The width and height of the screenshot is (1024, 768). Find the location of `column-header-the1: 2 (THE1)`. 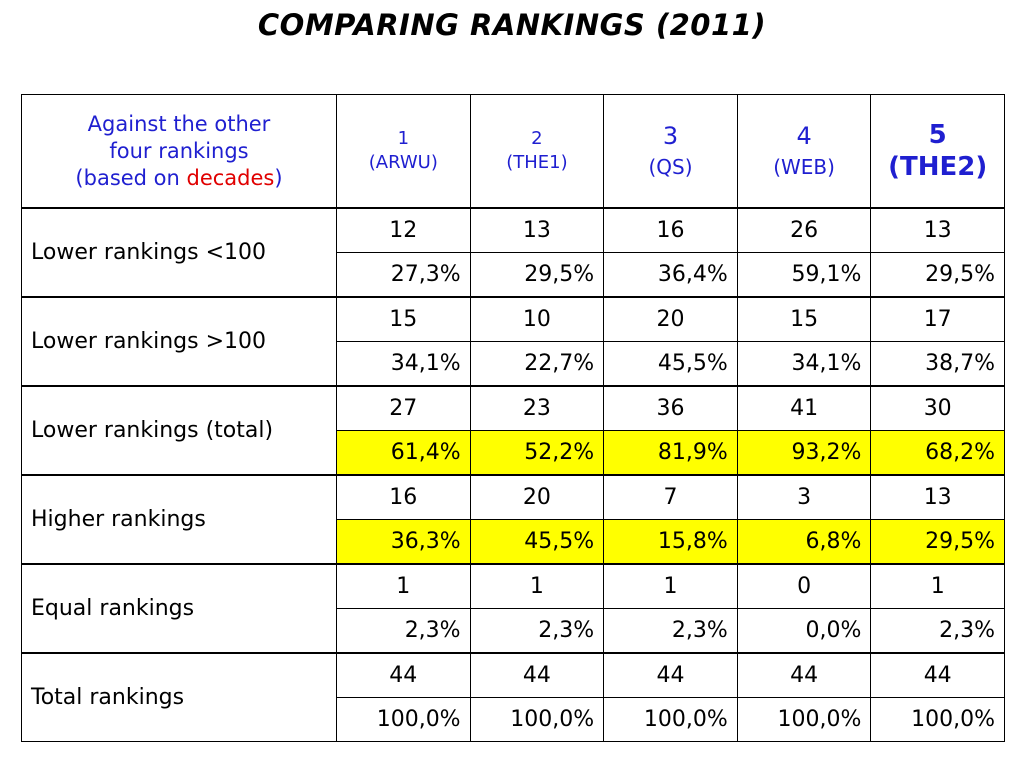

column-header-the1: 2 (THE1) is located at coordinates (537, 151).